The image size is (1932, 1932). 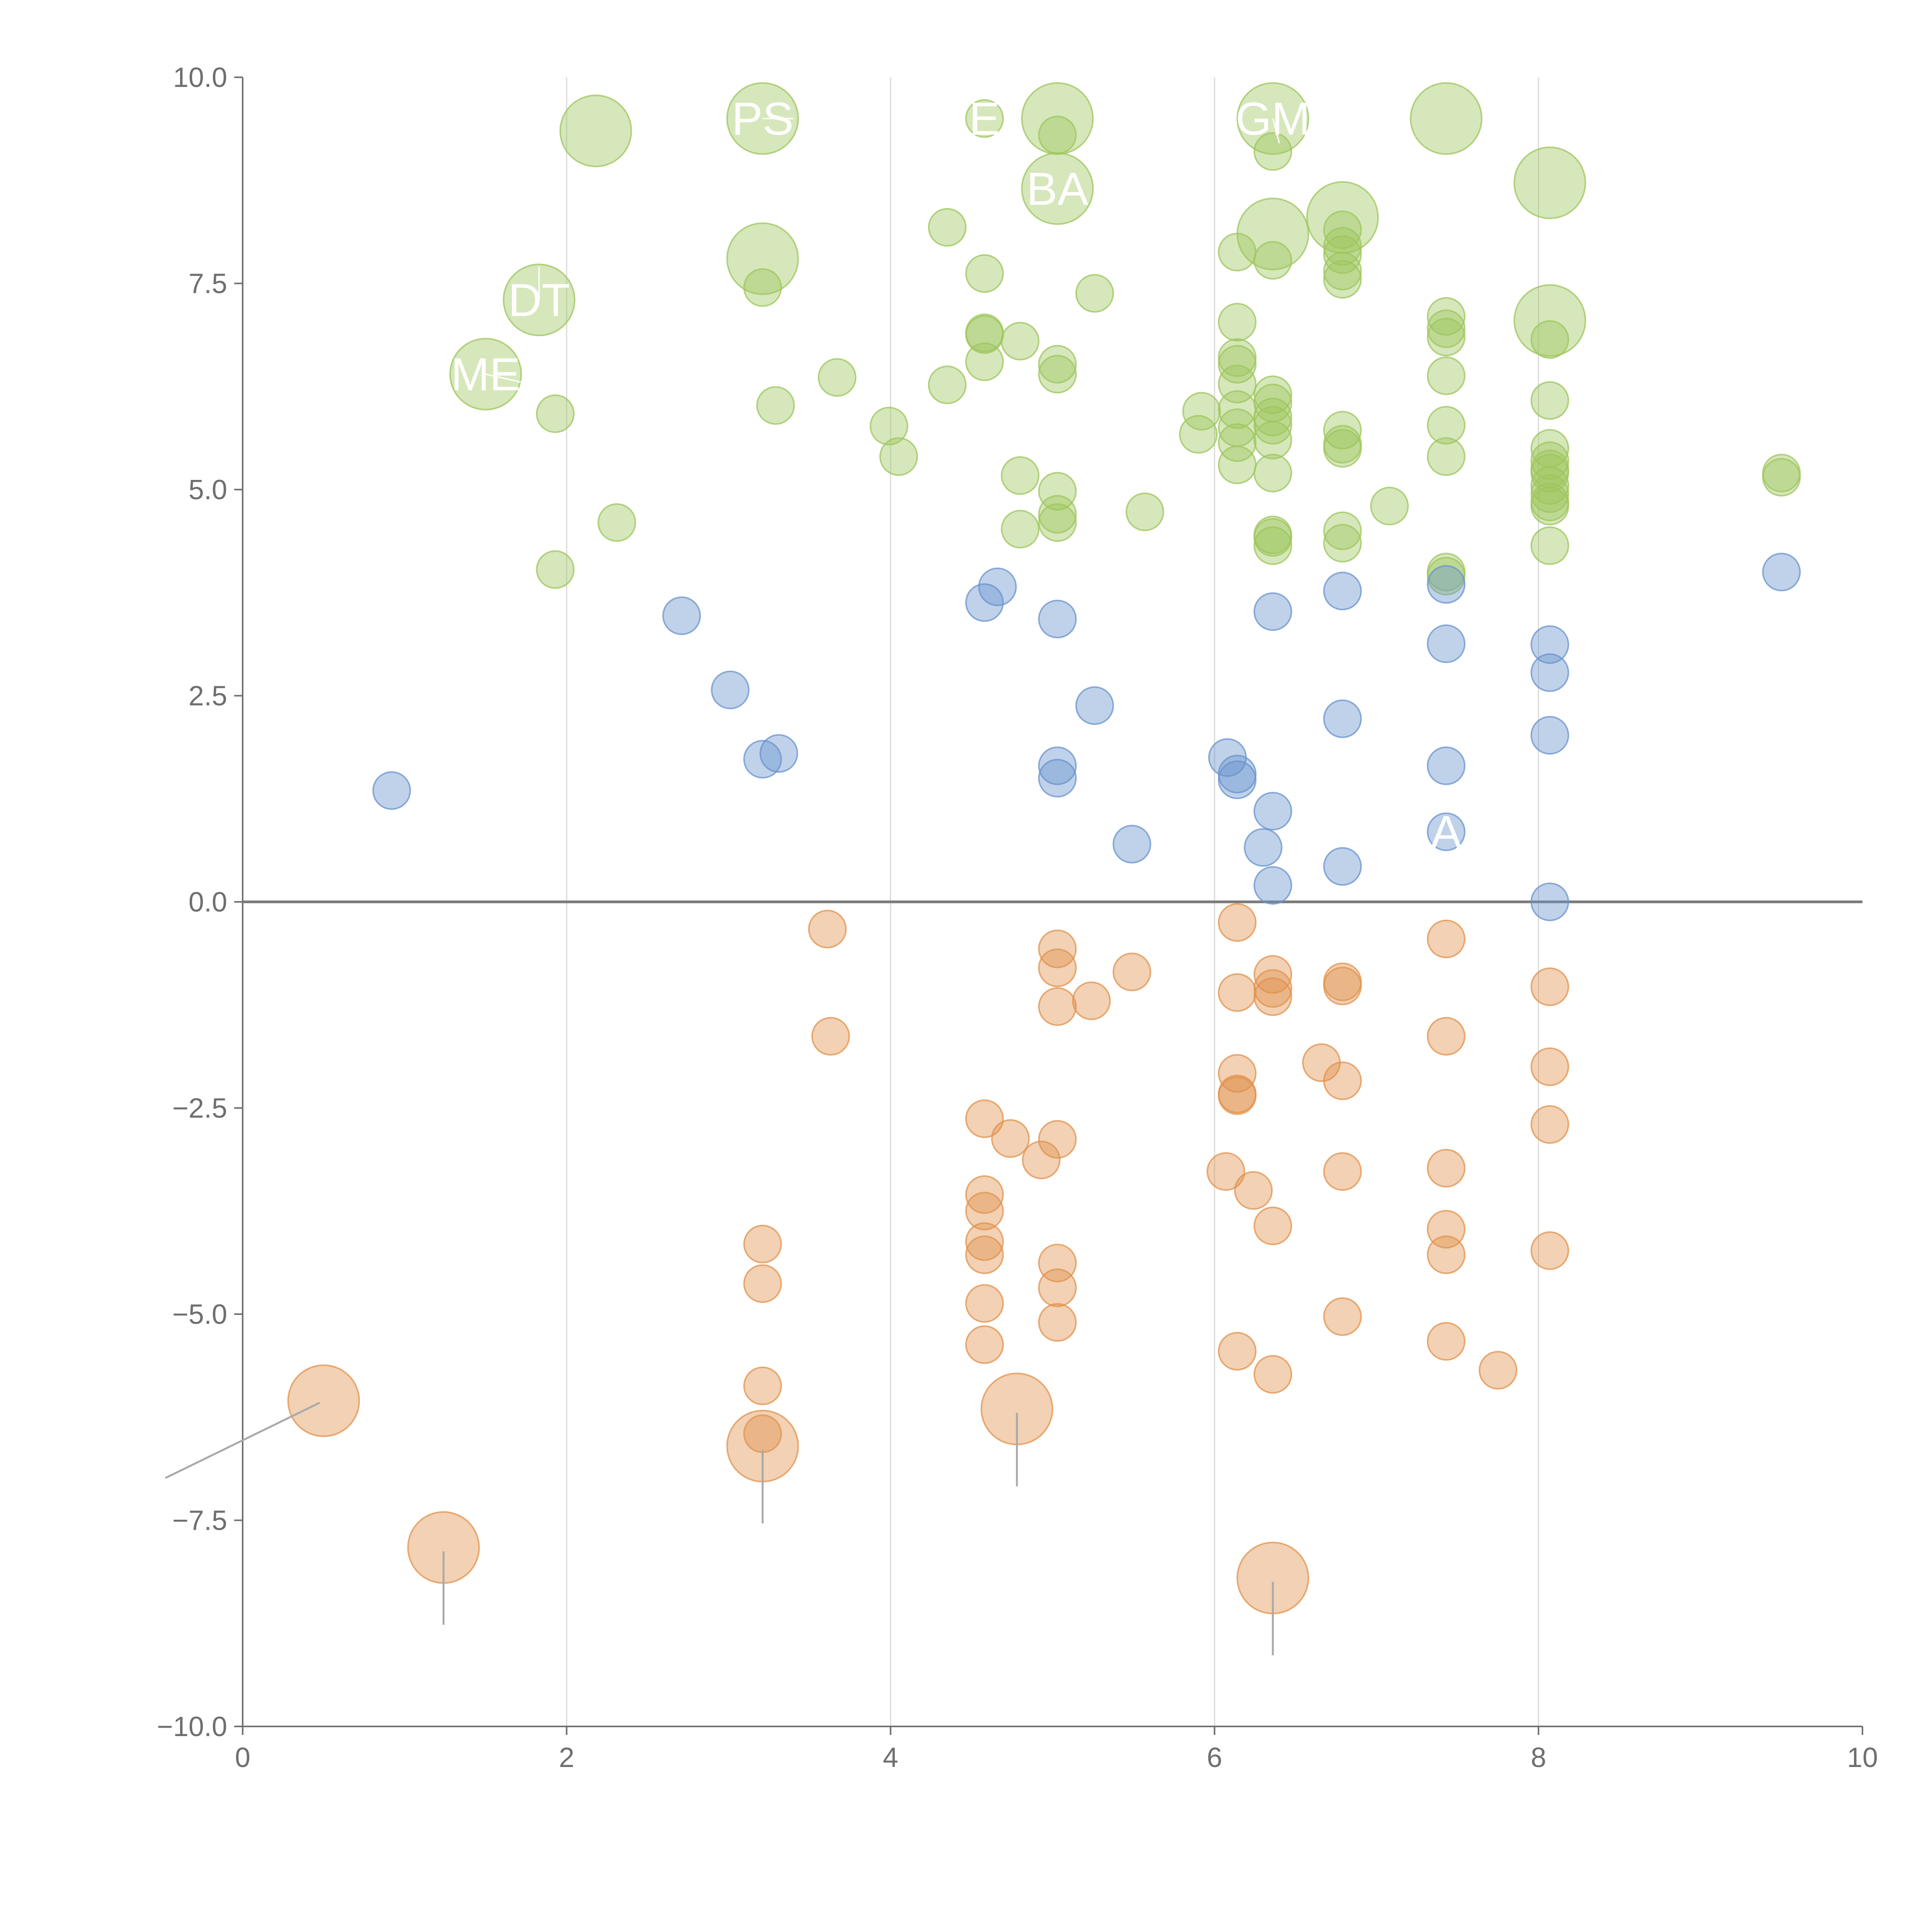 I want to click on annotation-label: ME, so click(x=485, y=374).